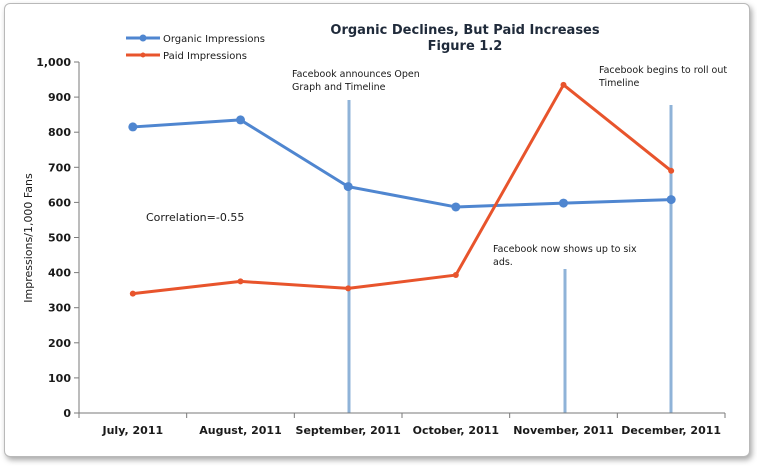  Describe the element at coordinates (53, 62) in the screenshot. I see `y-tick-label: 1,000` at that location.